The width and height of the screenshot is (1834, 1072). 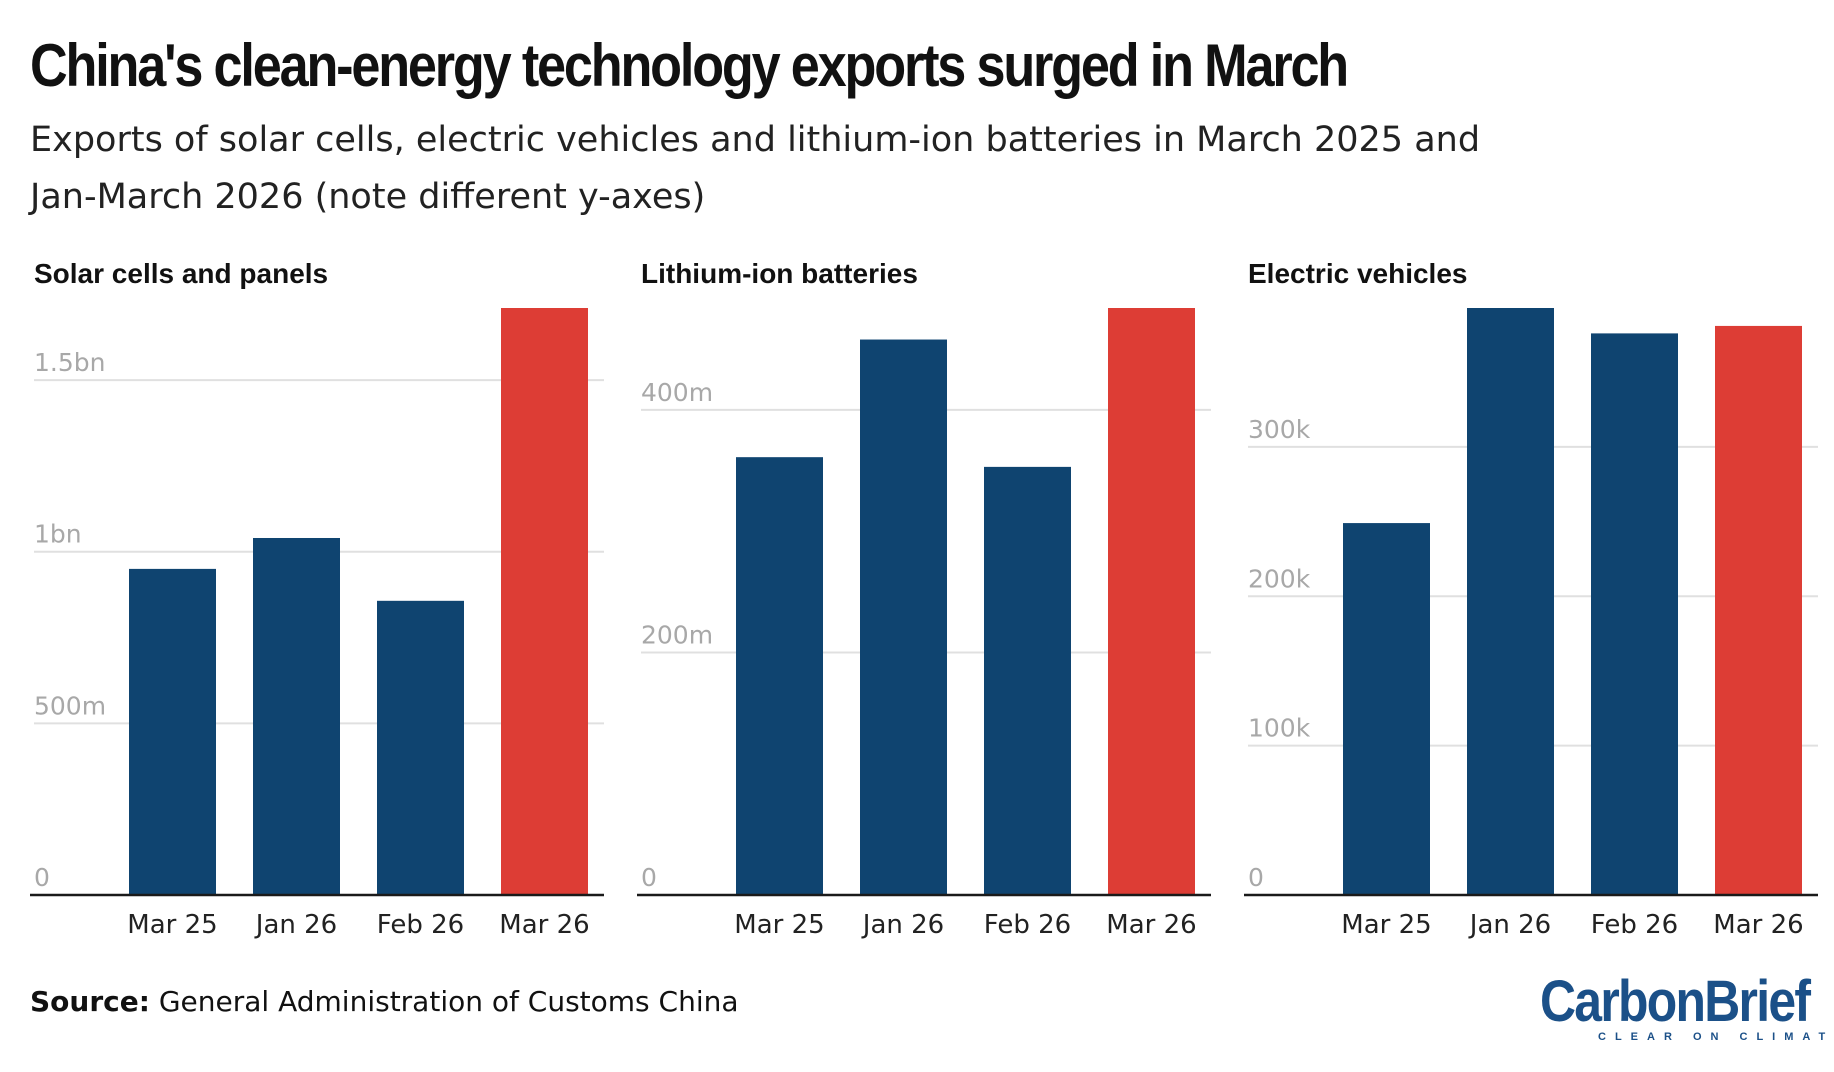 What do you see at coordinates (90, 1001) in the screenshot?
I see `source-label: Source:` at bounding box center [90, 1001].